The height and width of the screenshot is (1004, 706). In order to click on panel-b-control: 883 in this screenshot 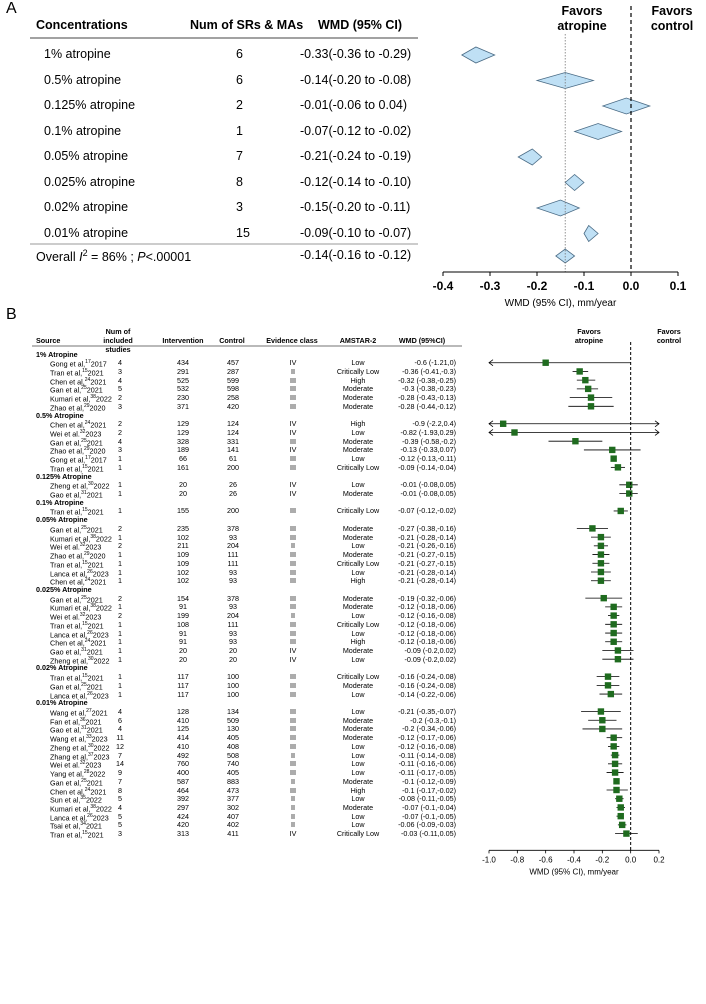, I will do `click(233, 781)`.